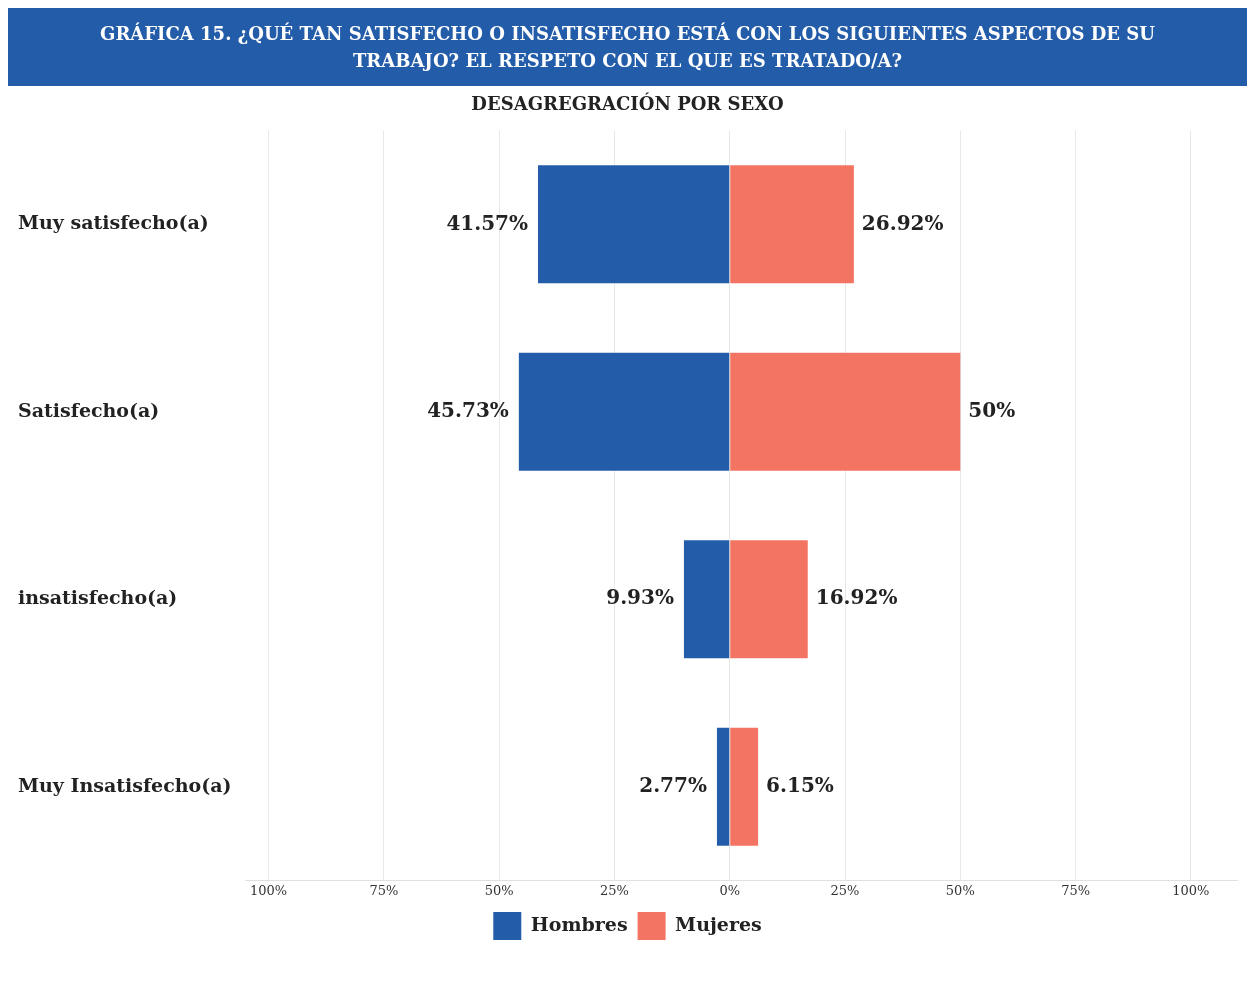 The height and width of the screenshot is (985, 1255). Describe the element at coordinates (640, 597) in the screenshot. I see `data-label: 9.93%` at that location.